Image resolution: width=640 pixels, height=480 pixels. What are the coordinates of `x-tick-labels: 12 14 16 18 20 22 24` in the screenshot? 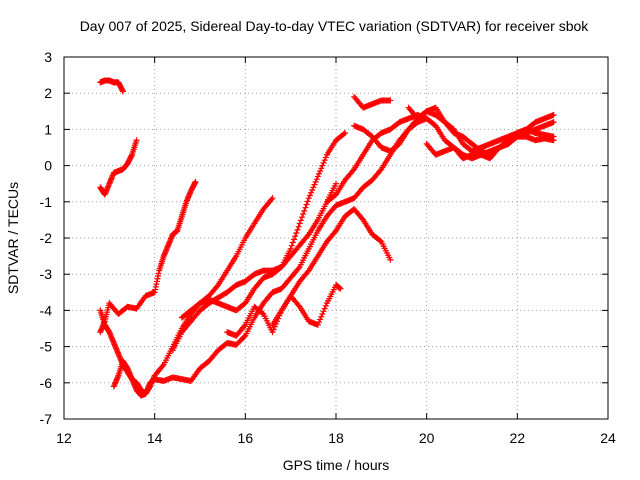 It's located at (336, 438).